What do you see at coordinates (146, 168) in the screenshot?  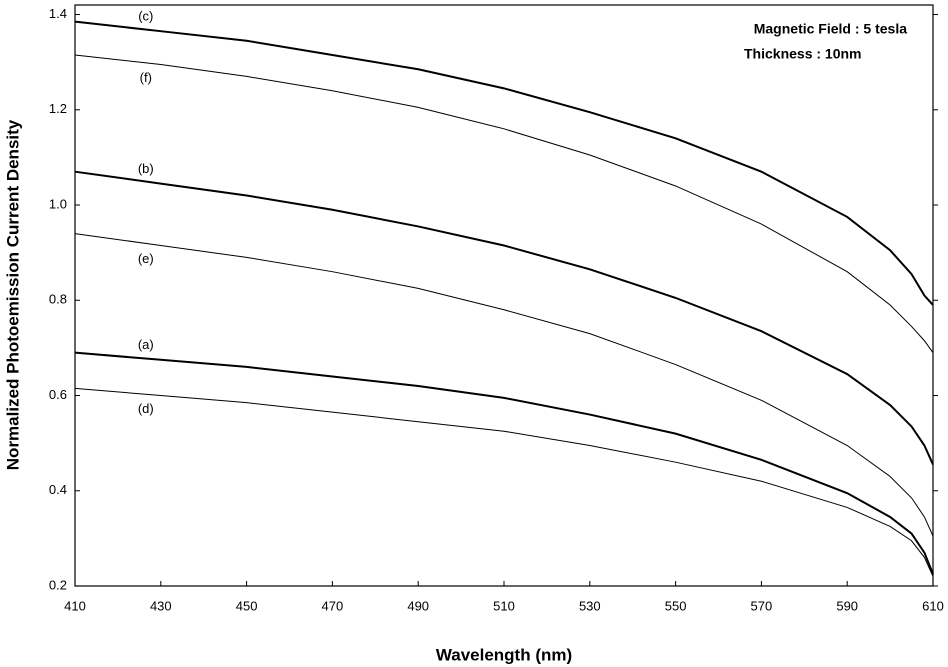 I see `series-label: (b)` at bounding box center [146, 168].